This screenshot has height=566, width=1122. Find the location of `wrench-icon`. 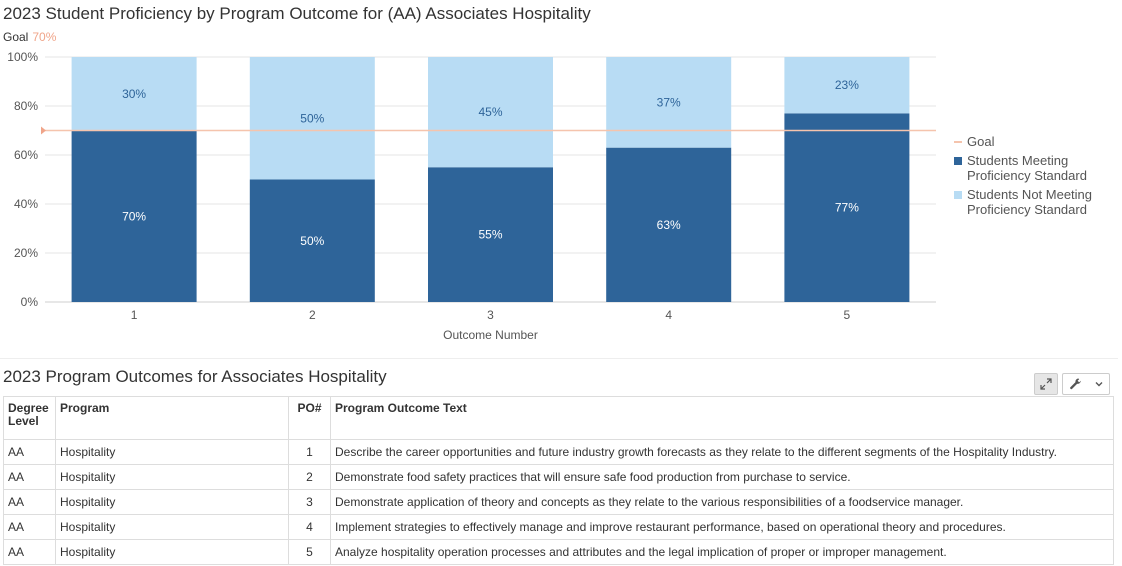

wrench-icon is located at coordinates (1075, 384).